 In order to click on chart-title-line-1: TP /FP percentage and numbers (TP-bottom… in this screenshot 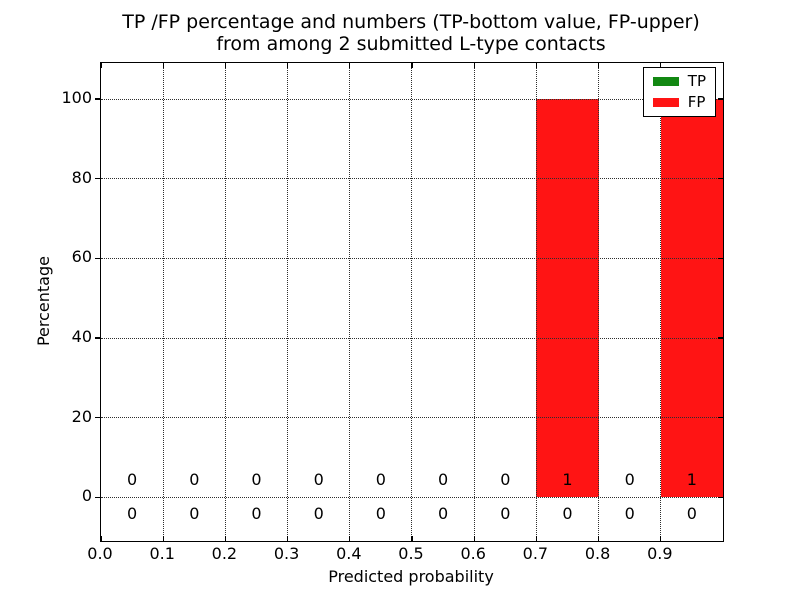, I will do `click(411, 22)`.